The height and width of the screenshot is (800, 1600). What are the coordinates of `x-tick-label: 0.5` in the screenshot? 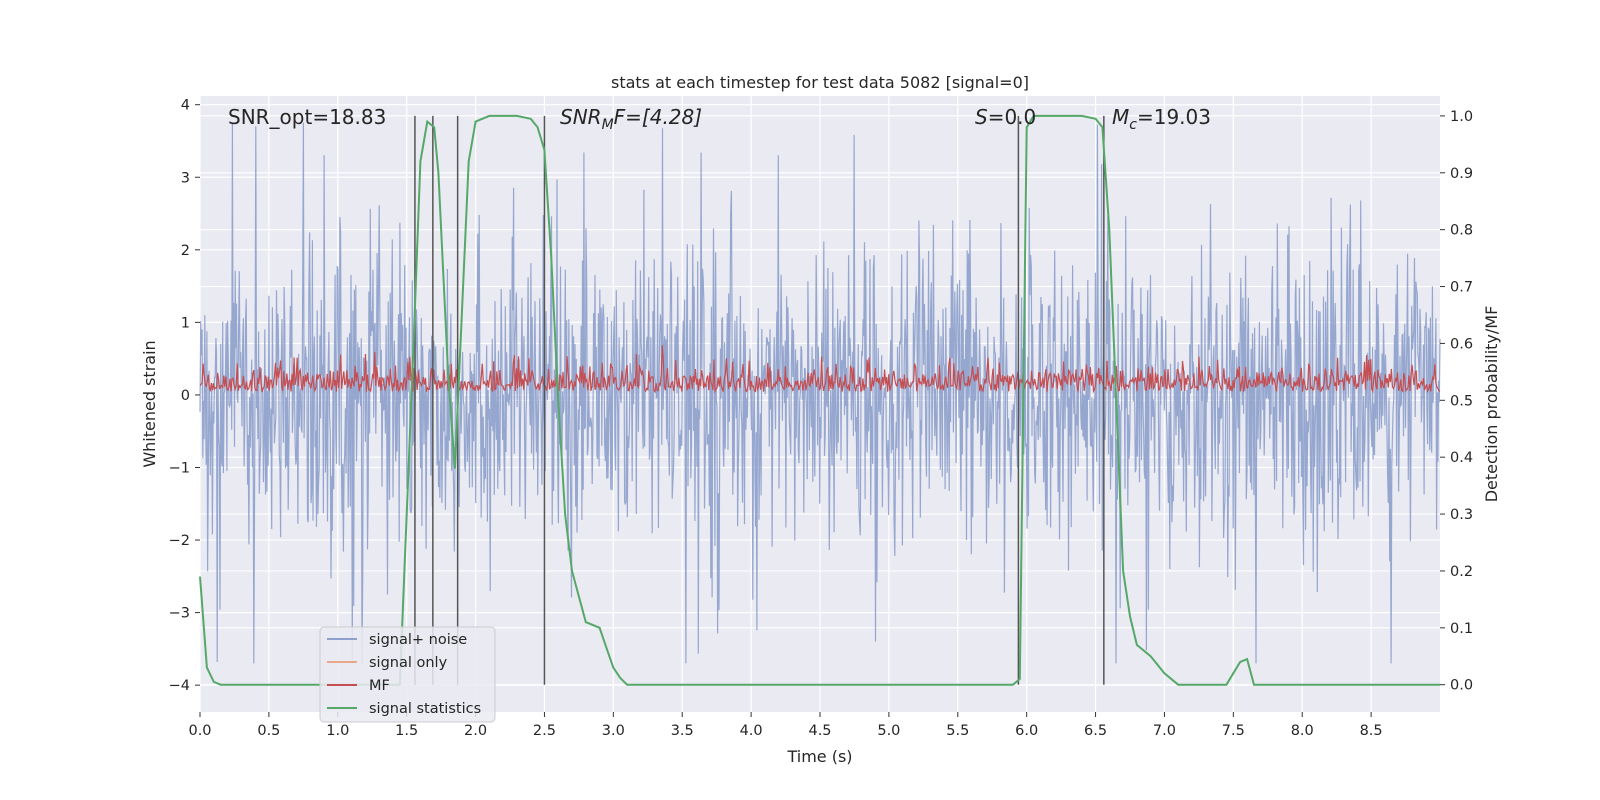 It's located at (268, 731).